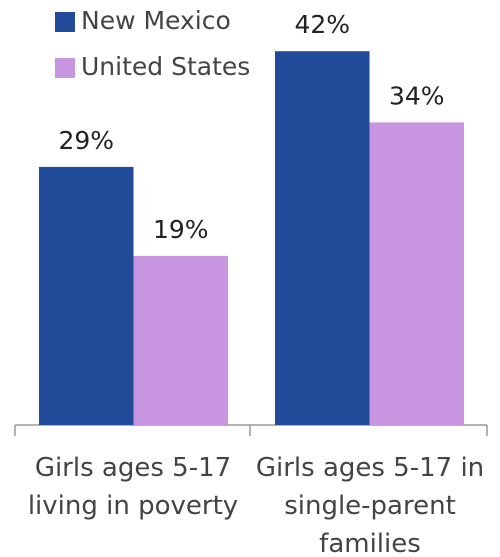  Describe the element at coordinates (181, 229) in the screenshot. I see `value-label: 19%` at that location.